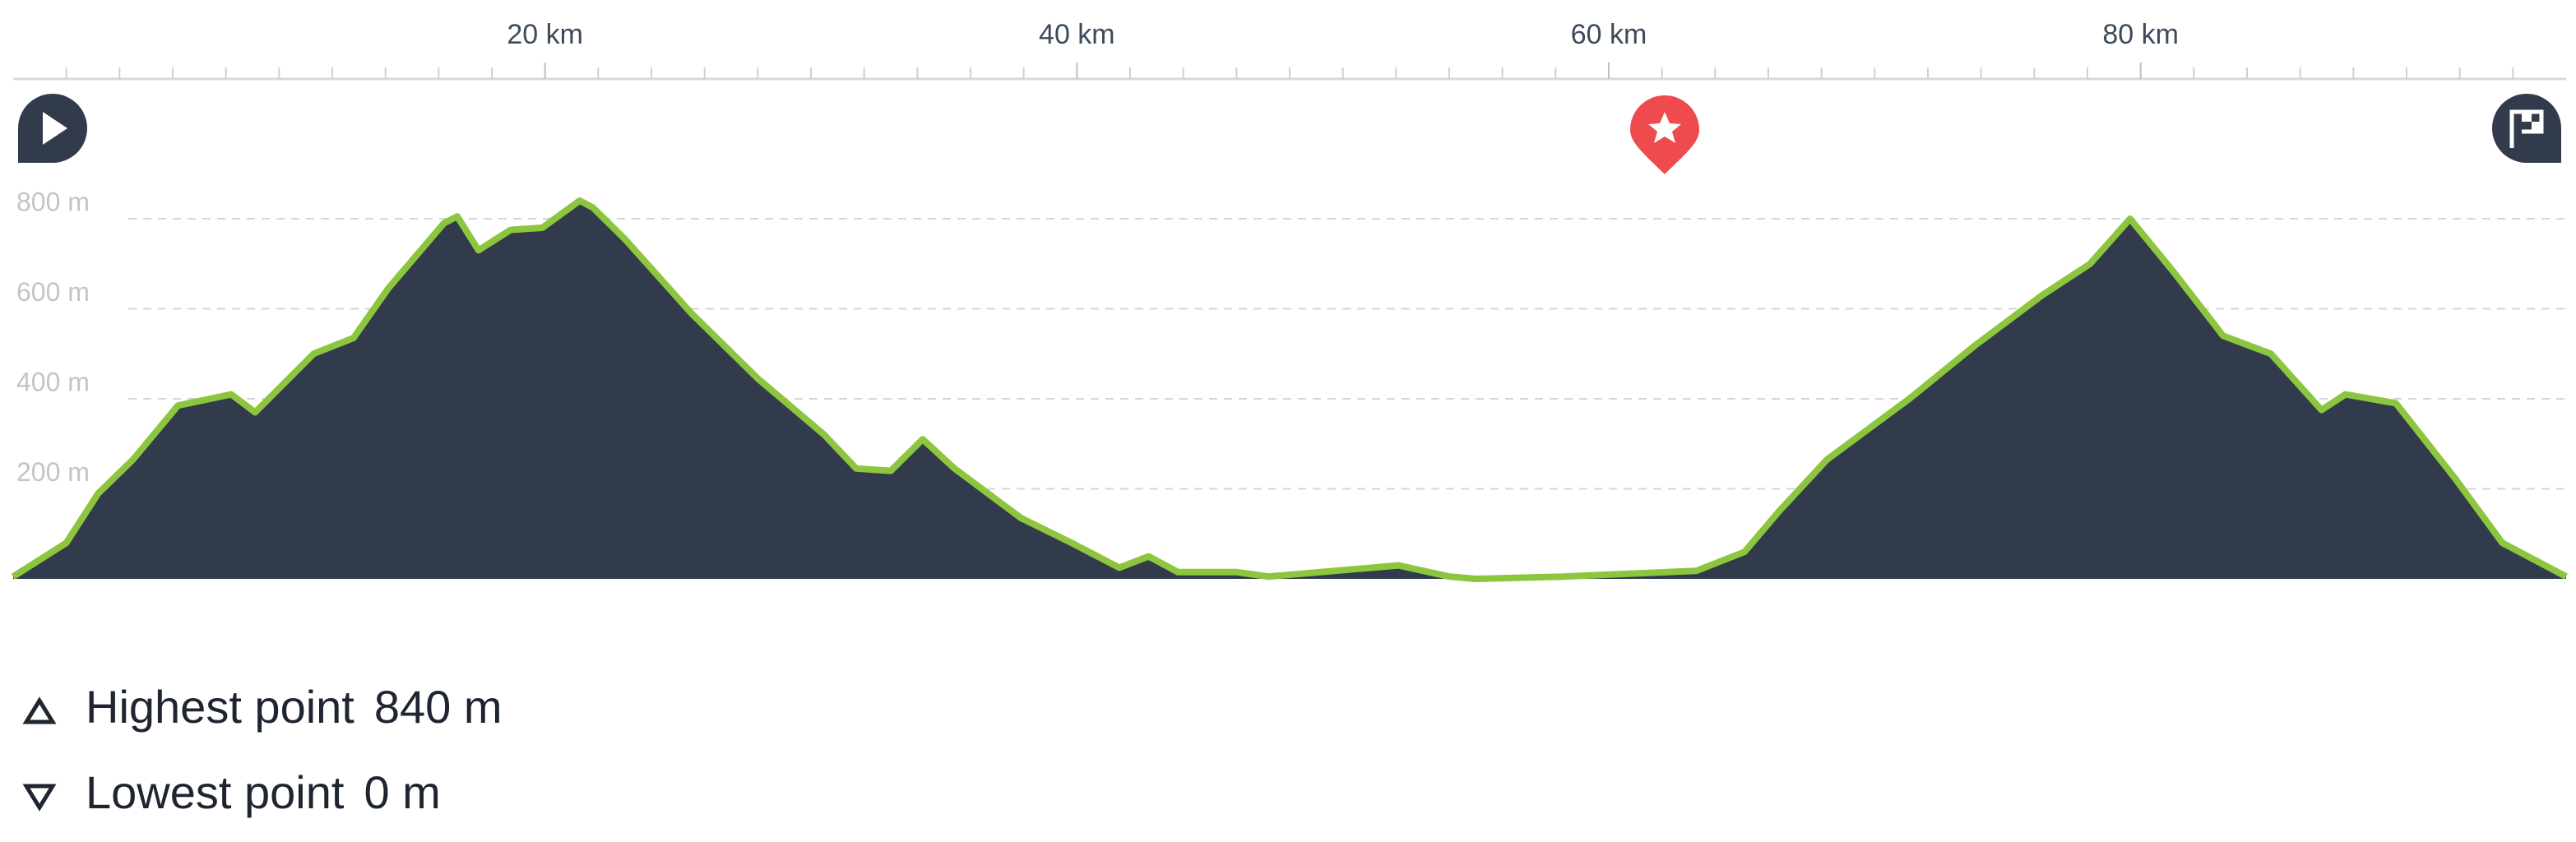 The image size is (2576, 842). I want to click on x-tick-label: 20 km, so click(545, 35).